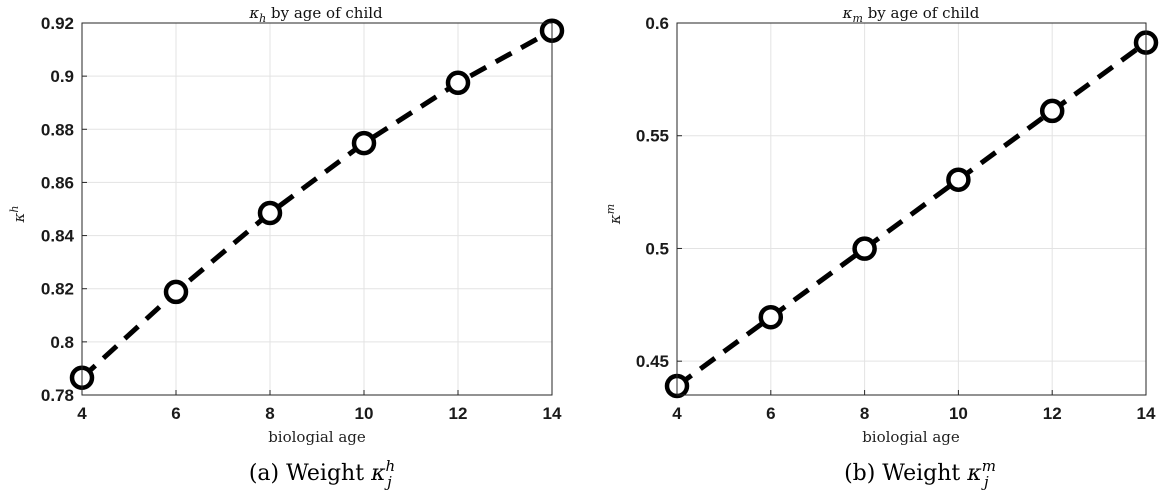 The image size is (1159, 500). I want to click on chart-title: κm by age of child, so click(911, 14).